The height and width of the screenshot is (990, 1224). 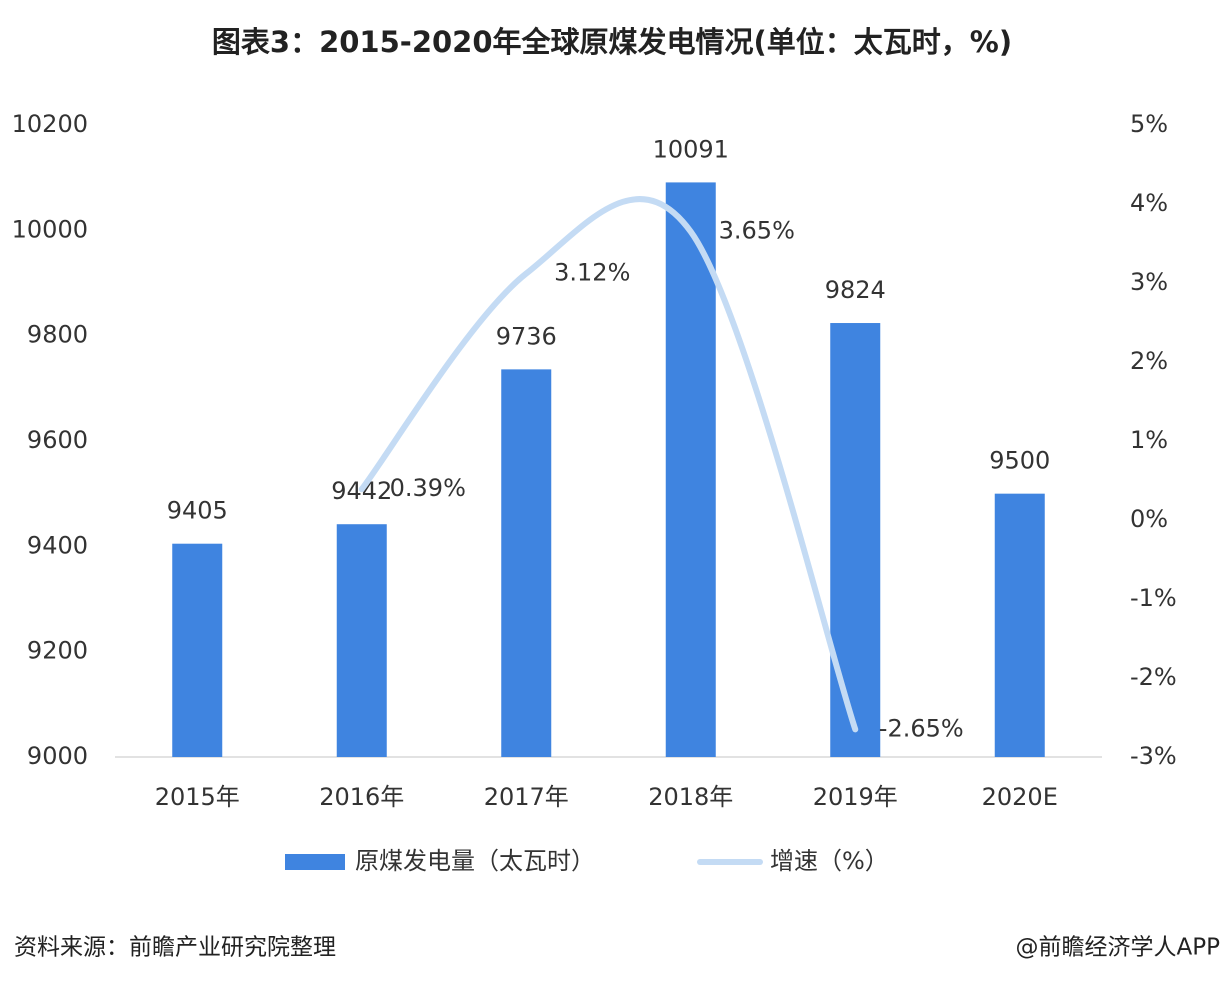 I want to click on y2-tick-label: -1%, so click(x=1153, y=598).